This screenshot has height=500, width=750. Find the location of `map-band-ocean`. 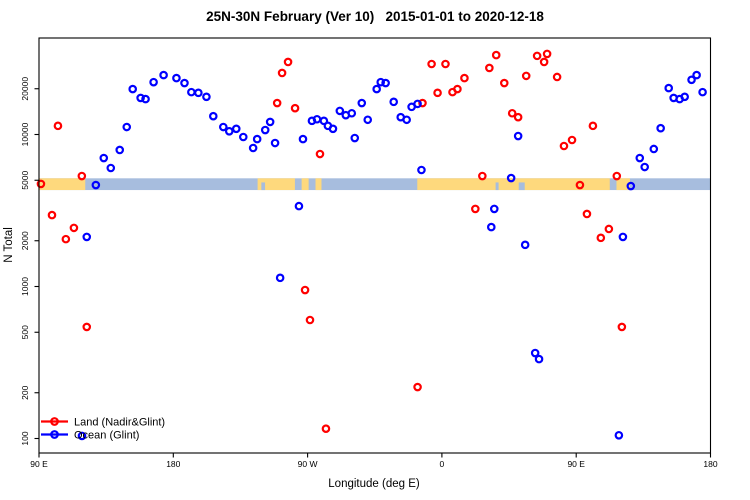

map-band-ocean is located at coordinates (375, 184).